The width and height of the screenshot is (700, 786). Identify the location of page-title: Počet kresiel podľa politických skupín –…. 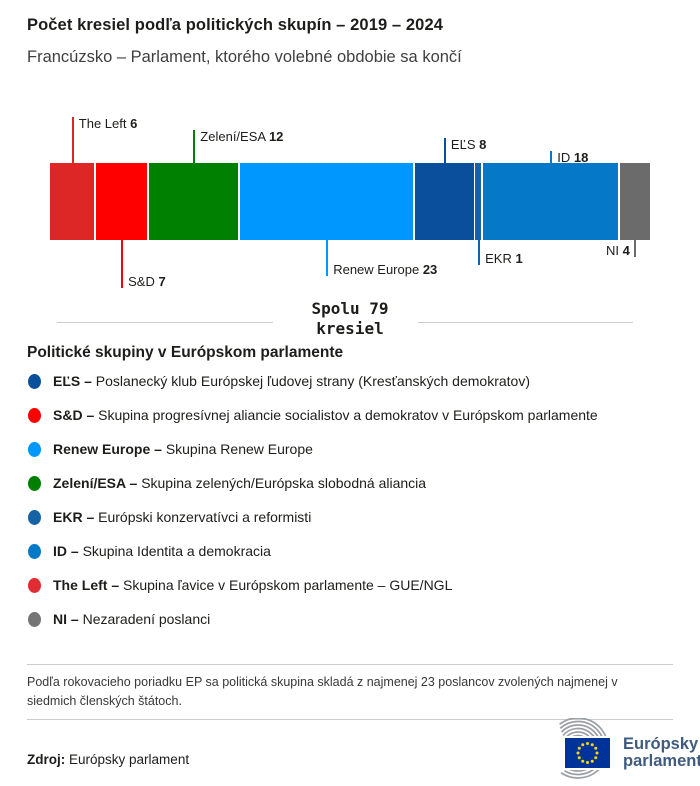
(235, 25).